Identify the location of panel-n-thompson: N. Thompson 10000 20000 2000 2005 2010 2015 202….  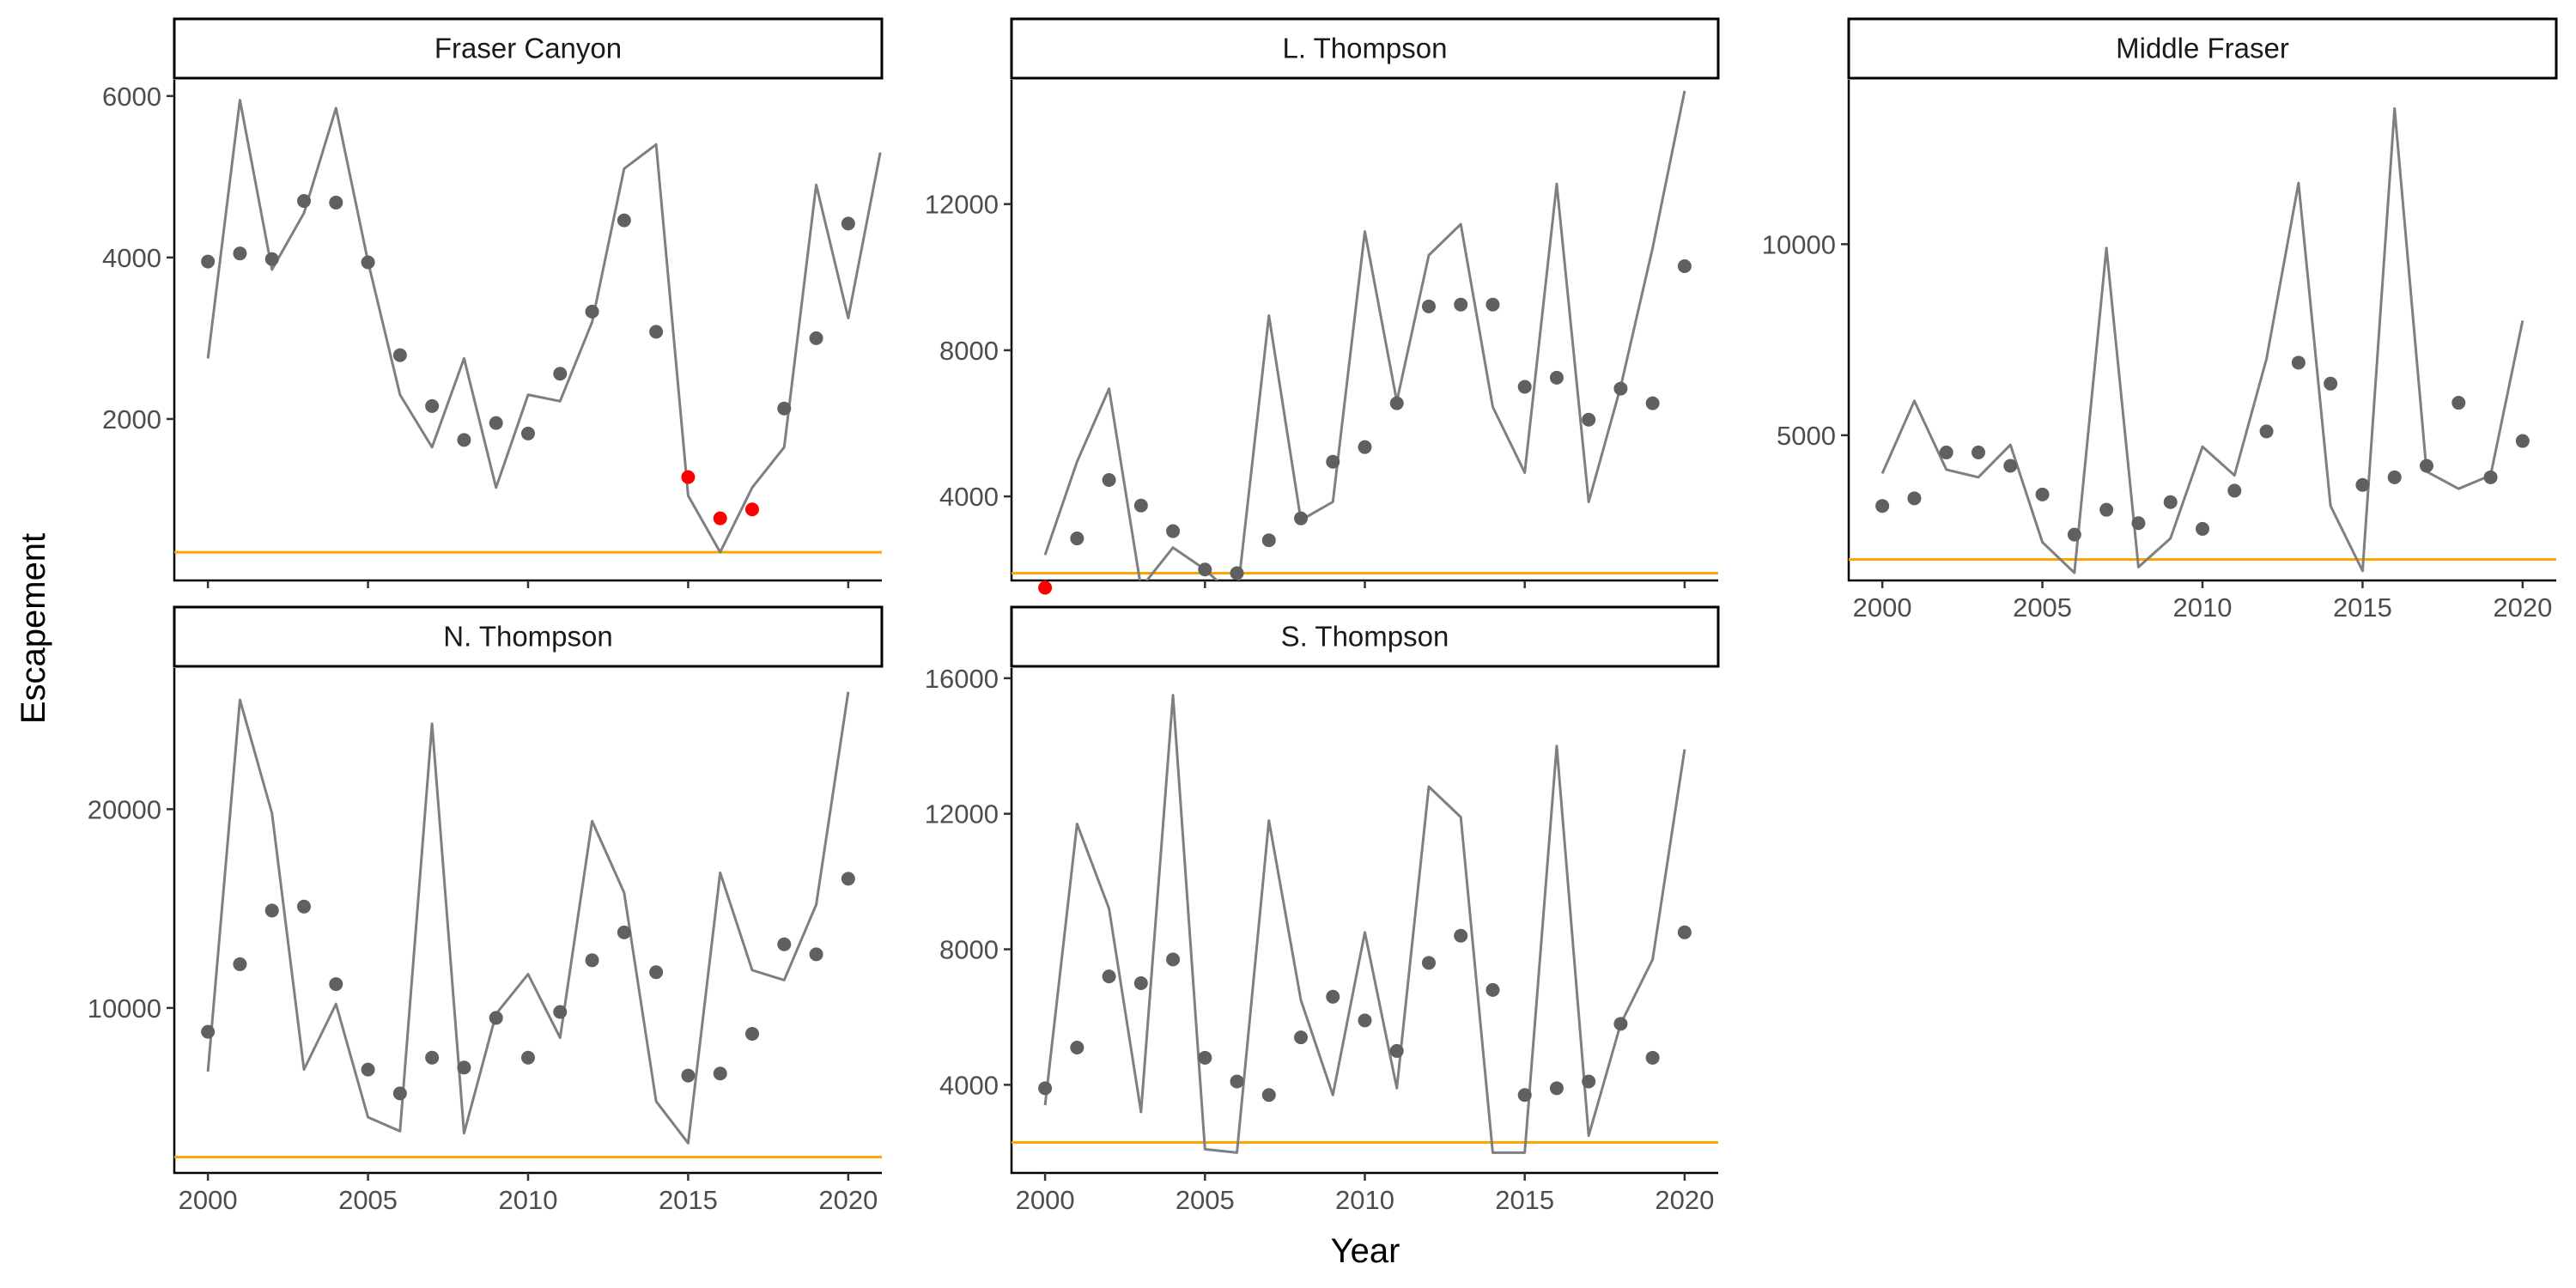
(486, 910).